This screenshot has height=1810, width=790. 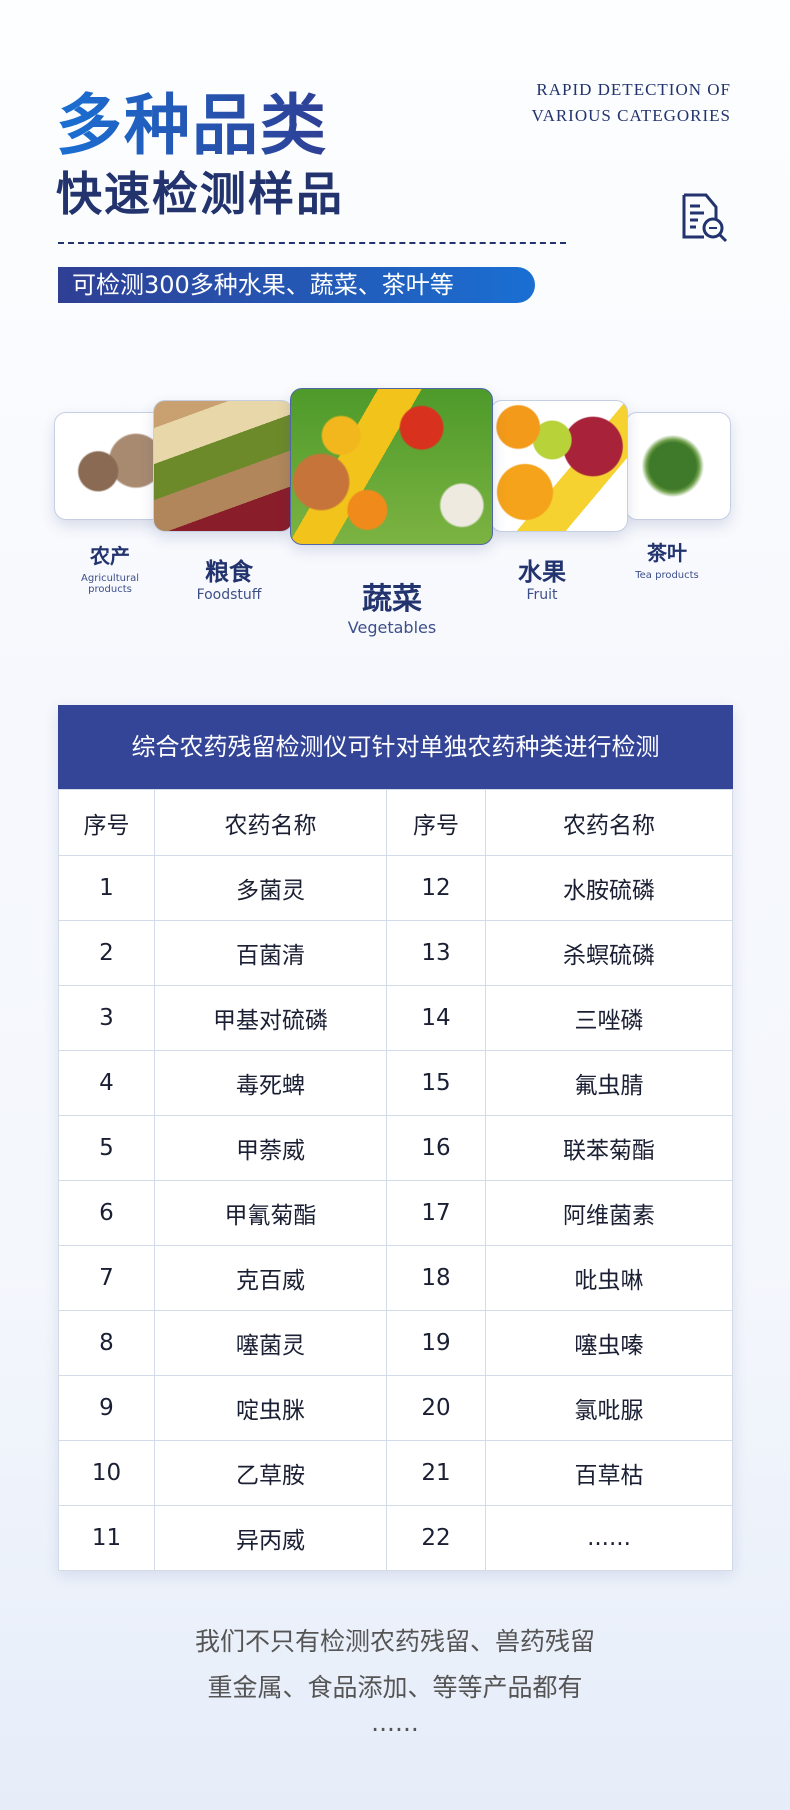 What do you see at coordinates (312, 243) in the screenshot?
I see `dashed-divider` at bounding box center [312, 243].